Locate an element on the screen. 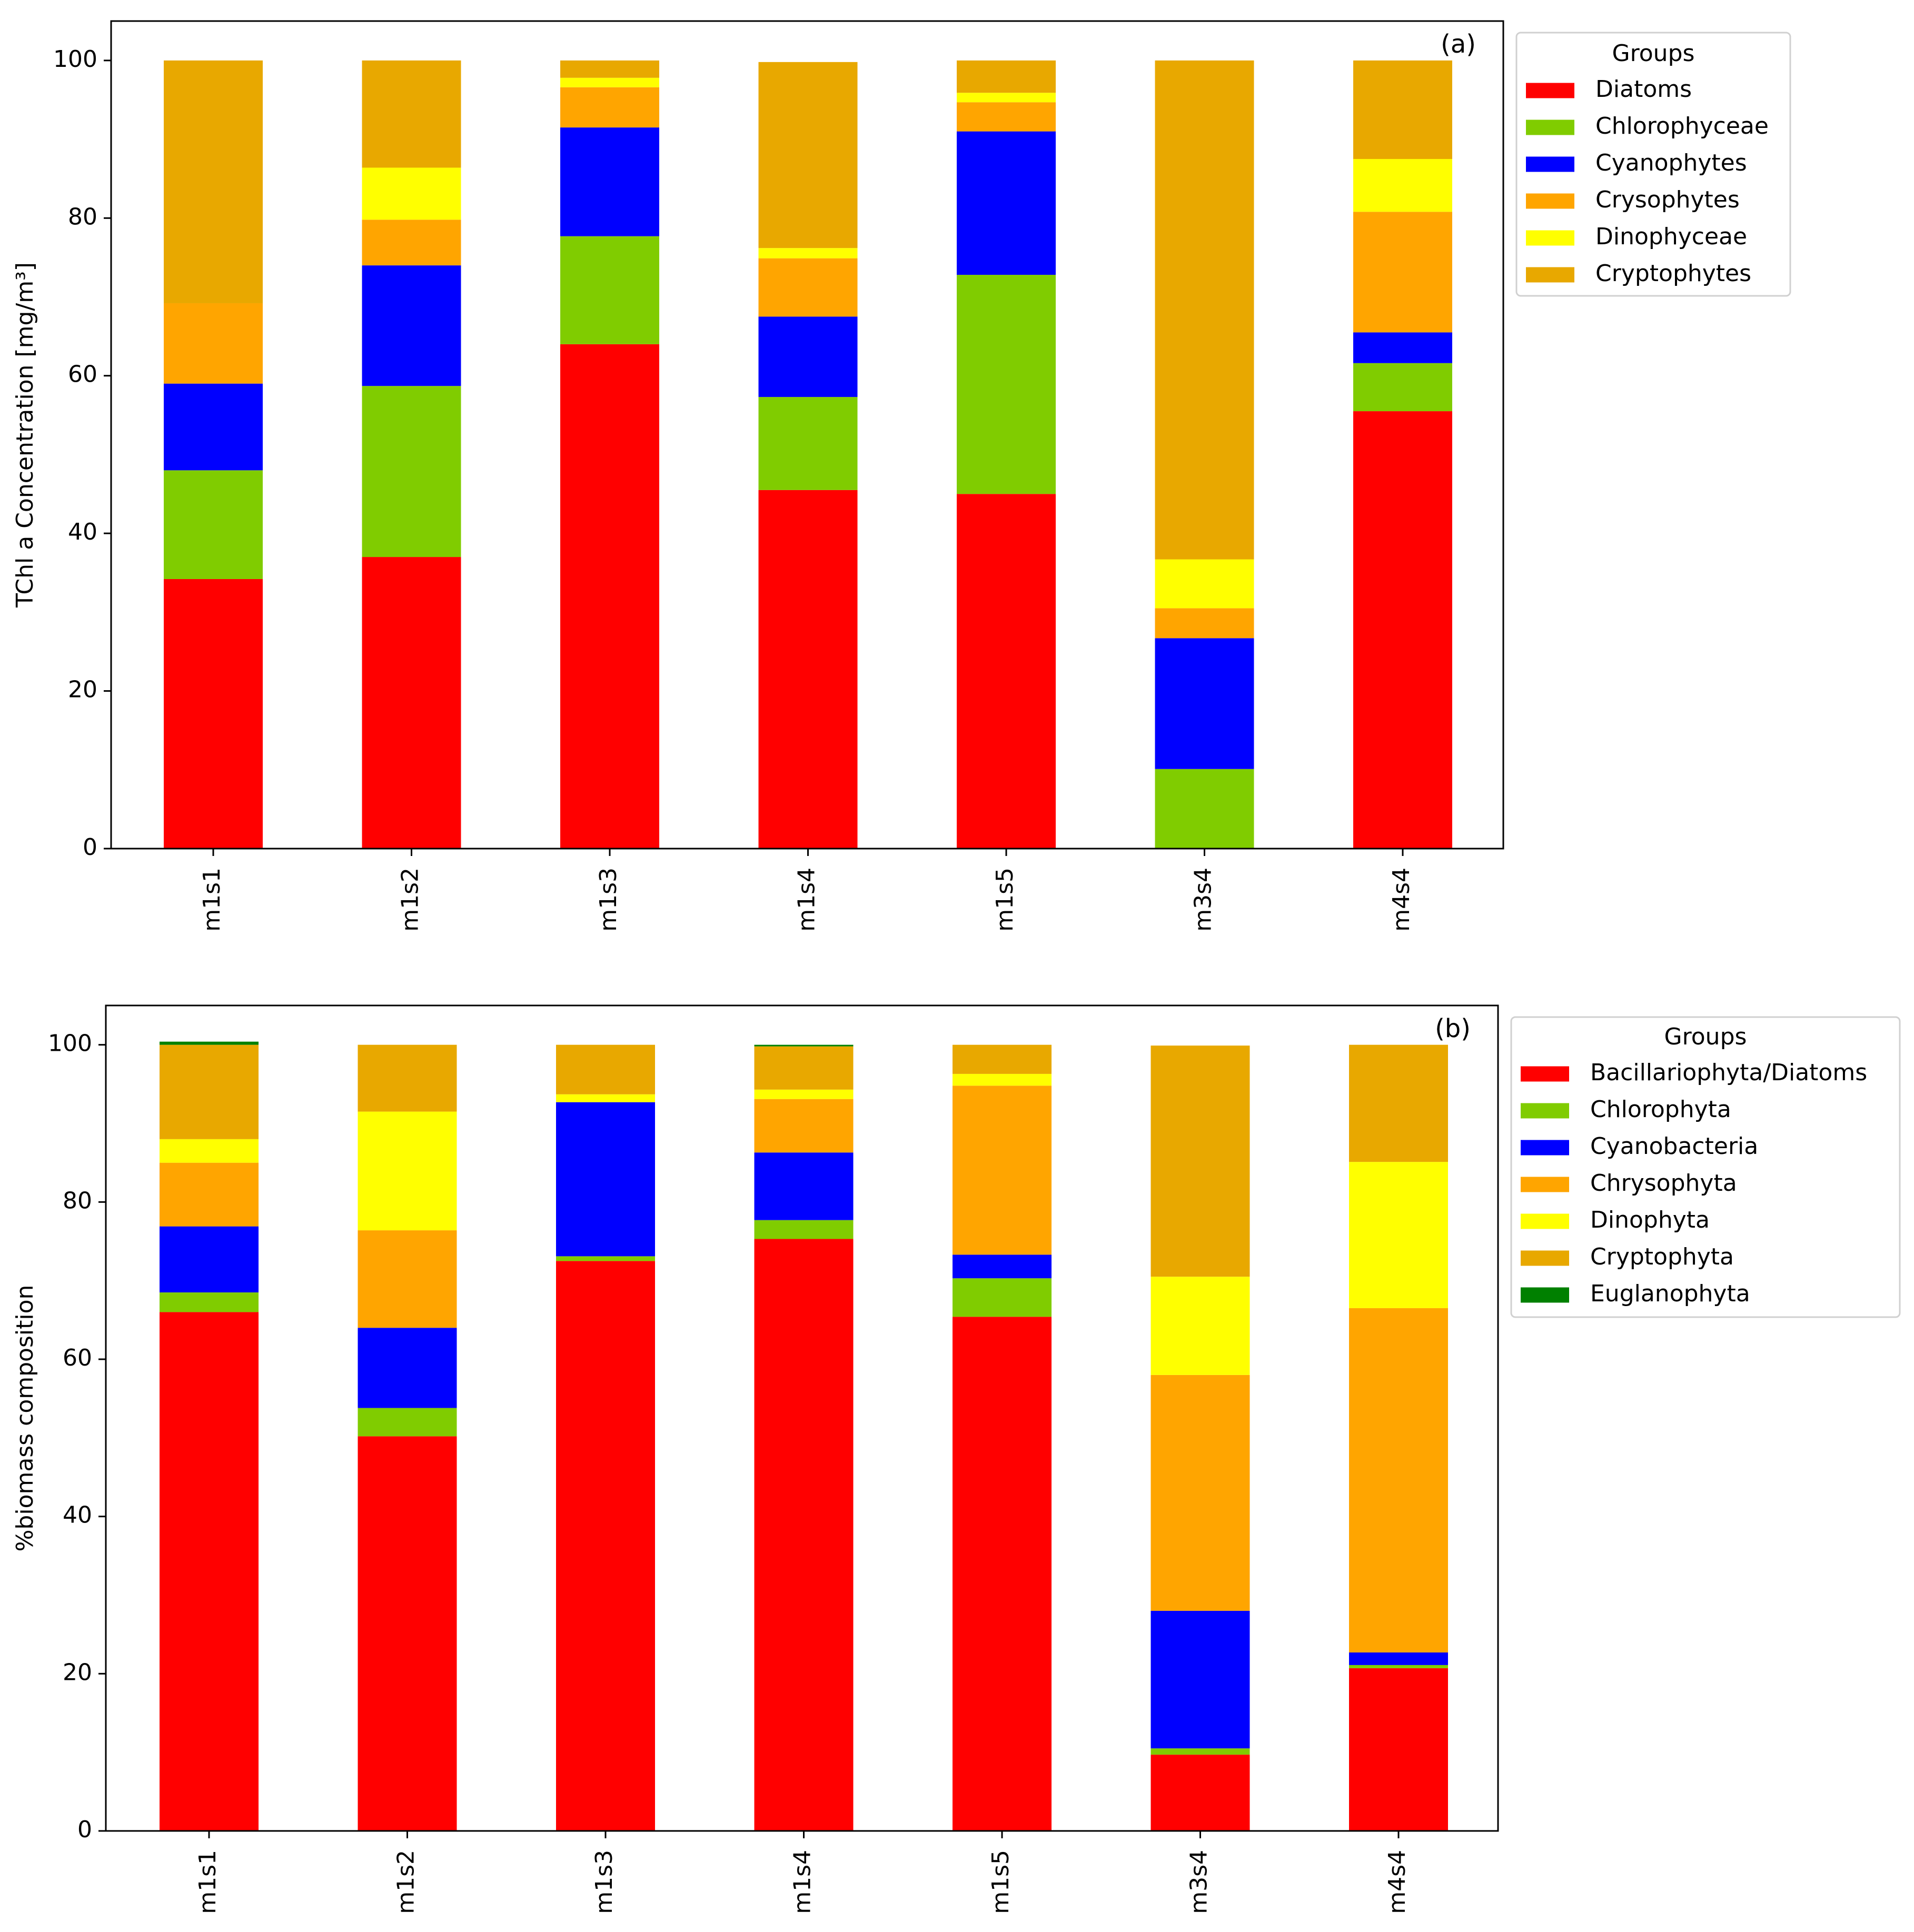 This screenshot has height=1932, width=1914. bar-m1s1-crysophytes is located at coordinates (213, 343).